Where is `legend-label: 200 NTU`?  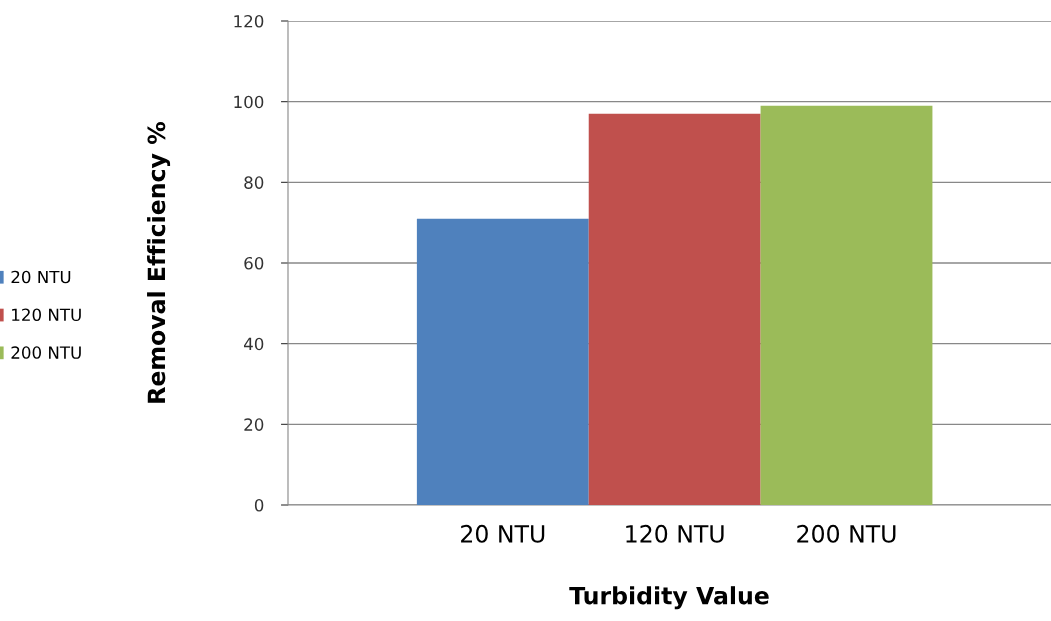 legend-label: 200 NTU is located at coordinates (46, 352).